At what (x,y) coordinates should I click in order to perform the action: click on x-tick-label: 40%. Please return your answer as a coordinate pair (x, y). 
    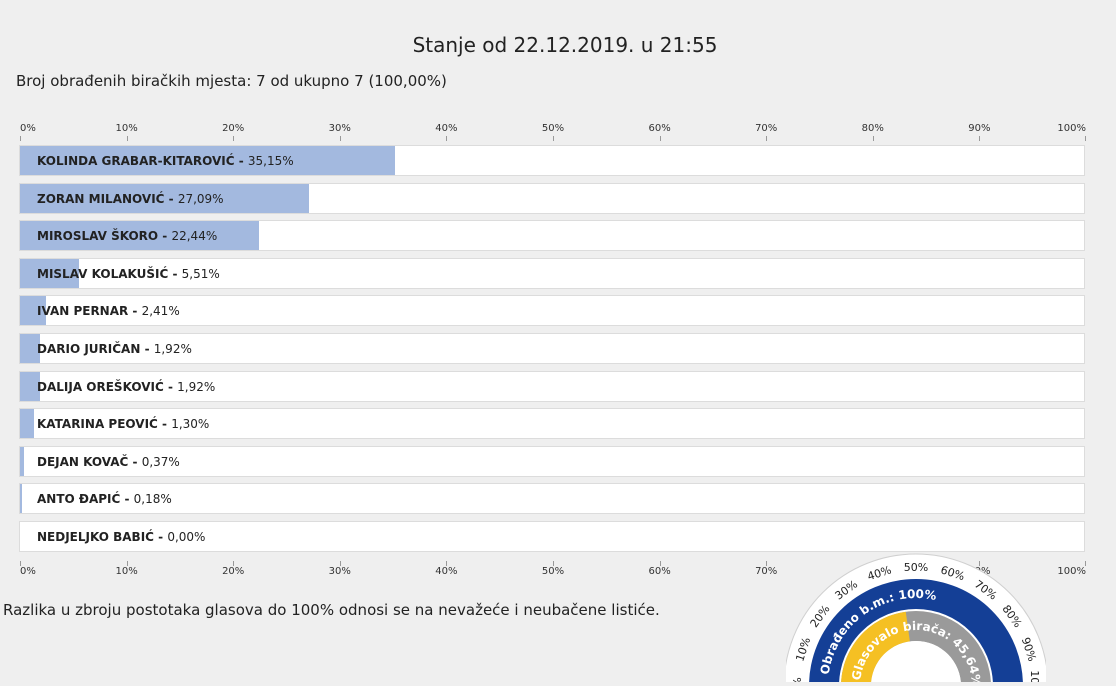
    Looking at the image, I should click on (446, 128).